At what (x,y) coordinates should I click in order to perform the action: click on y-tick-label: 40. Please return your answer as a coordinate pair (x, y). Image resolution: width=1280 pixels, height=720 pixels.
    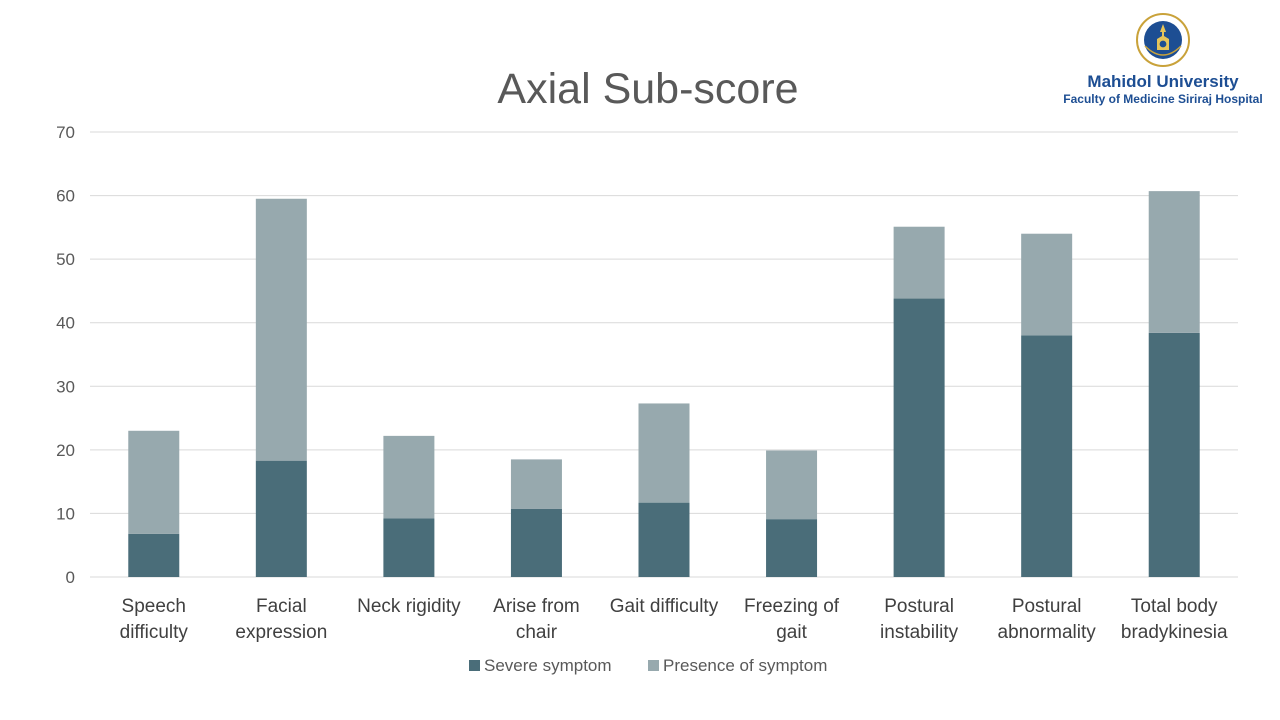
    Looking at the image, I should click on (65, 323).